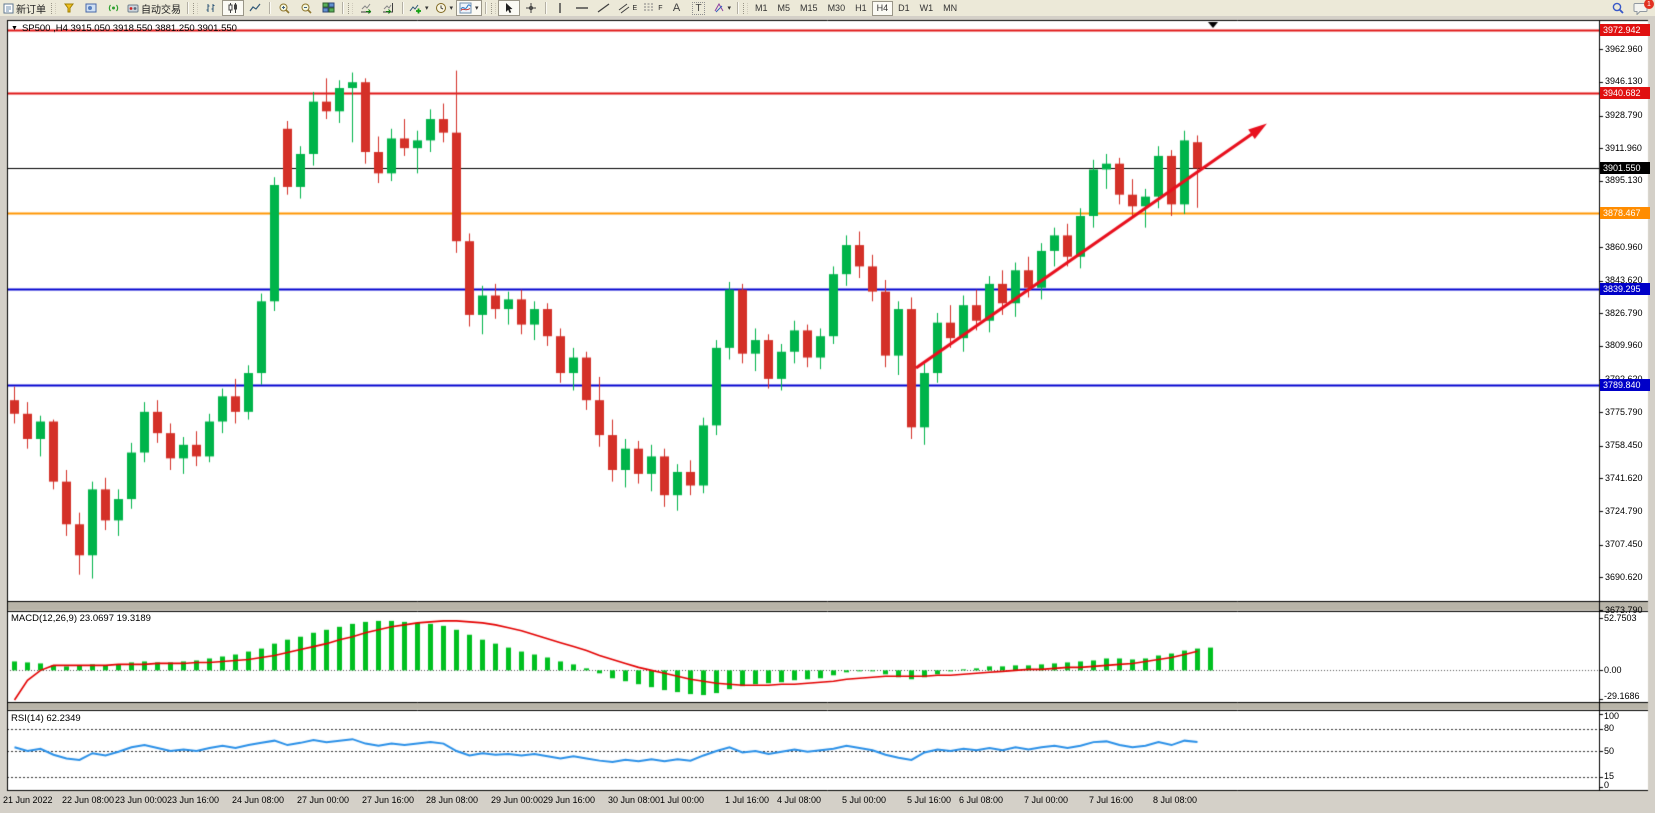 The image size is (1655, 813). I want to click on indicators-caret-icon: ▾, so click(427, 8).